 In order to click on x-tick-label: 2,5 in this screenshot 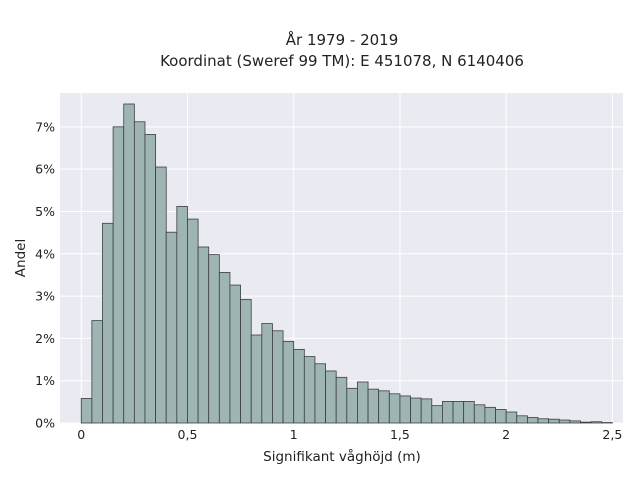, I will do `click(612, 434)`.